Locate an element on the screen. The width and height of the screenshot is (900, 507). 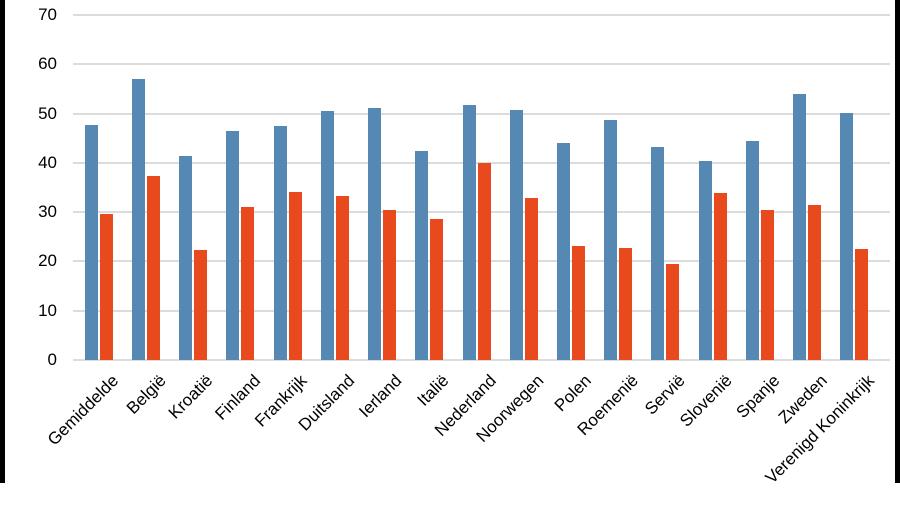
x-category-label-3: Kroatië is located at coordinates (190, 397).